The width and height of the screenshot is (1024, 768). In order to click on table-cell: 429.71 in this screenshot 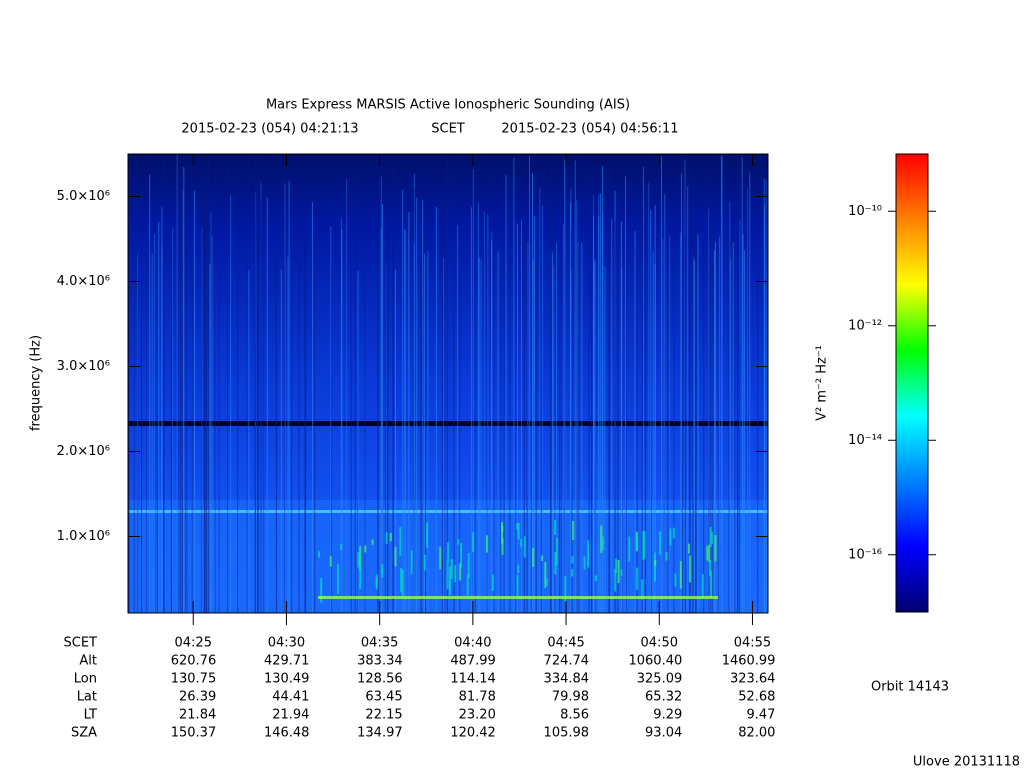, I will do `click(287, 661)`.